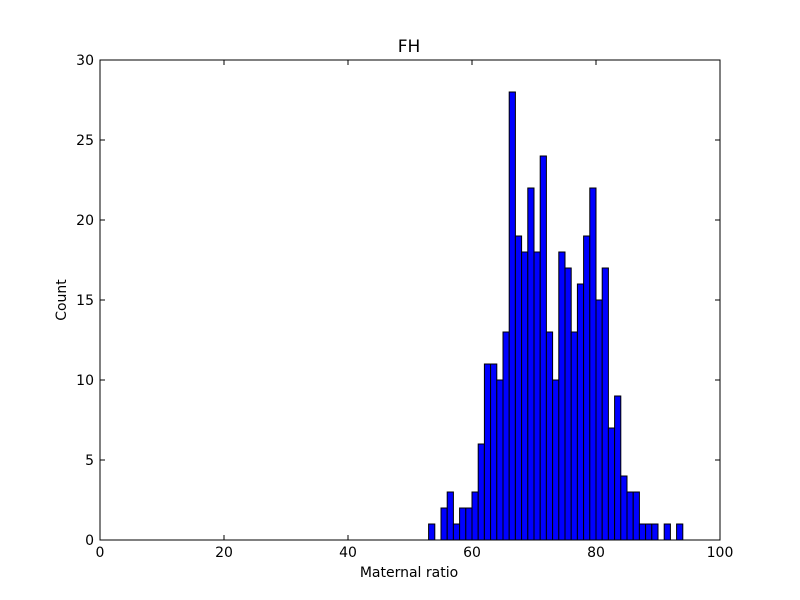 The width and height of the screenshot is (800, 600). I want to click on x-tick-label: 20, so click(224, 553).